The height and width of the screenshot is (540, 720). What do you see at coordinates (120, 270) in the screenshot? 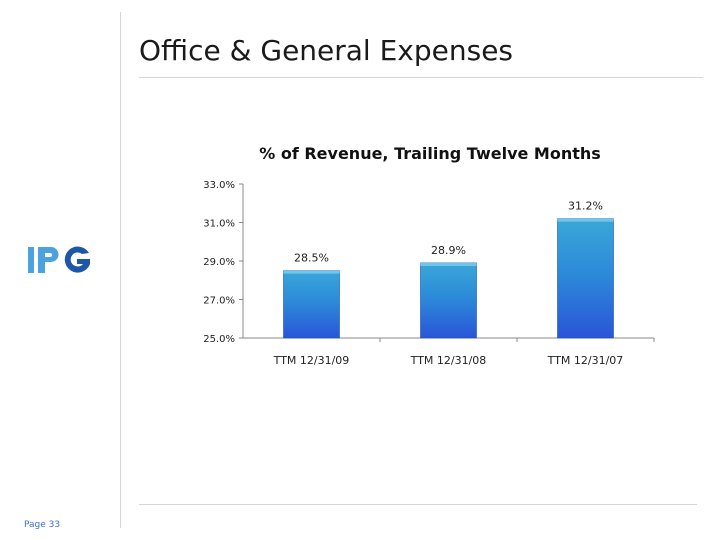
I see `left-divider` at bounding box center [120, 270].